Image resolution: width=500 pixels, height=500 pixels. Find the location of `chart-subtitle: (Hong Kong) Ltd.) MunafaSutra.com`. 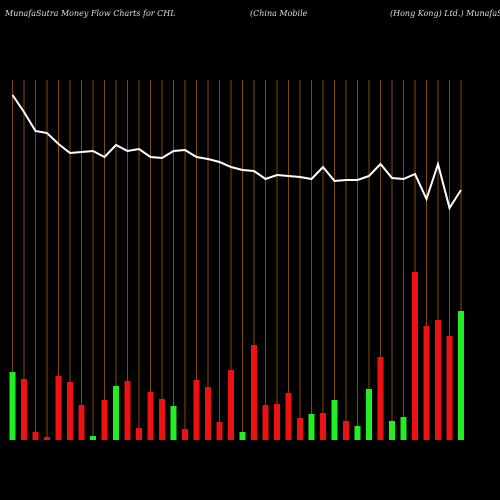

chart-subtitle: (Hong Kong) Ltd.) MunafaSutra.com is located at coordinates (445, 13).